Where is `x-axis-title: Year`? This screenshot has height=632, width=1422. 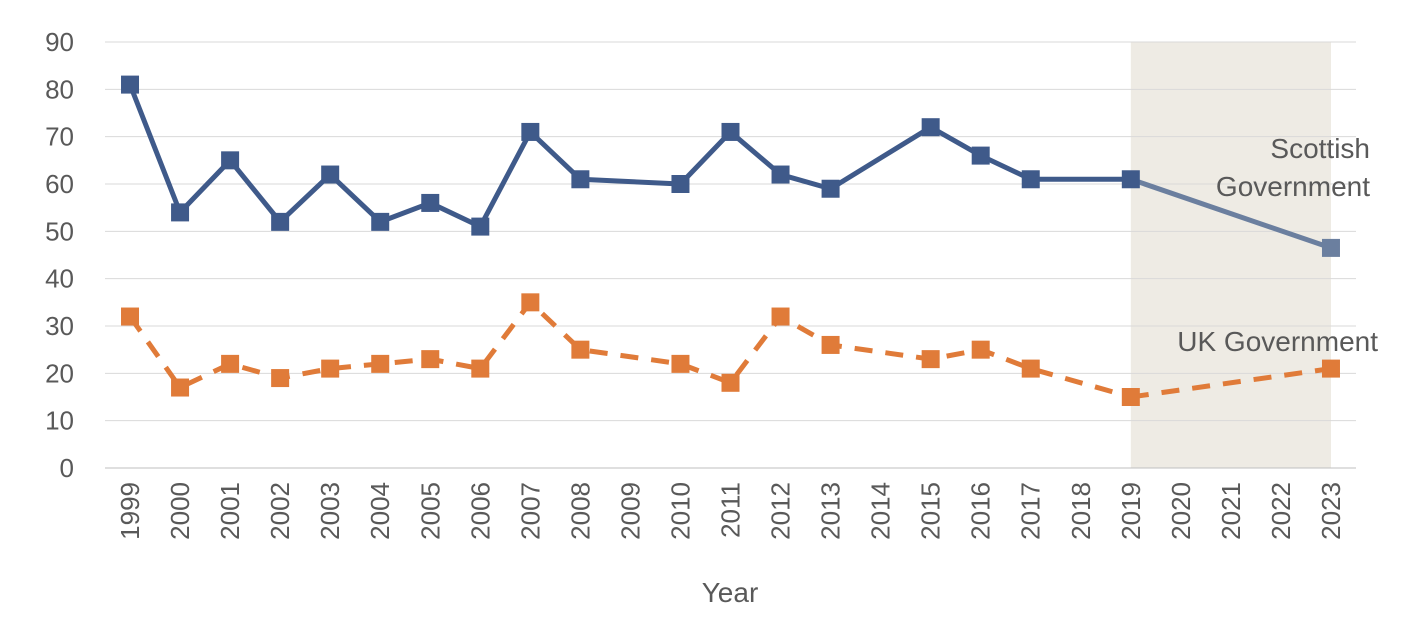
x-axis-title: Year is located at coordinates (730, 592).